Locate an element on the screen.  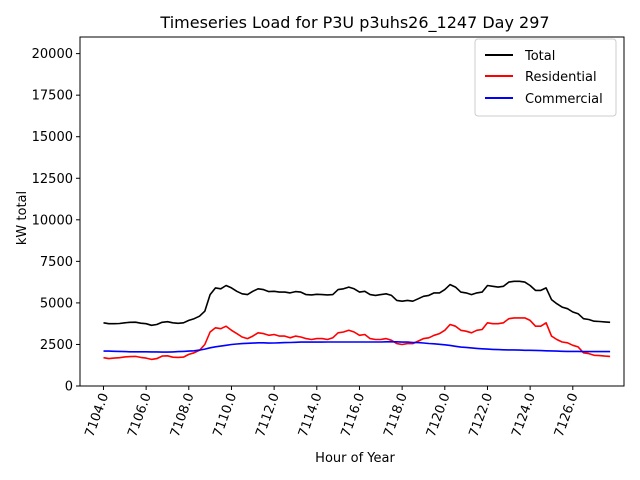
legend-box is located at coordinates (545, 77).